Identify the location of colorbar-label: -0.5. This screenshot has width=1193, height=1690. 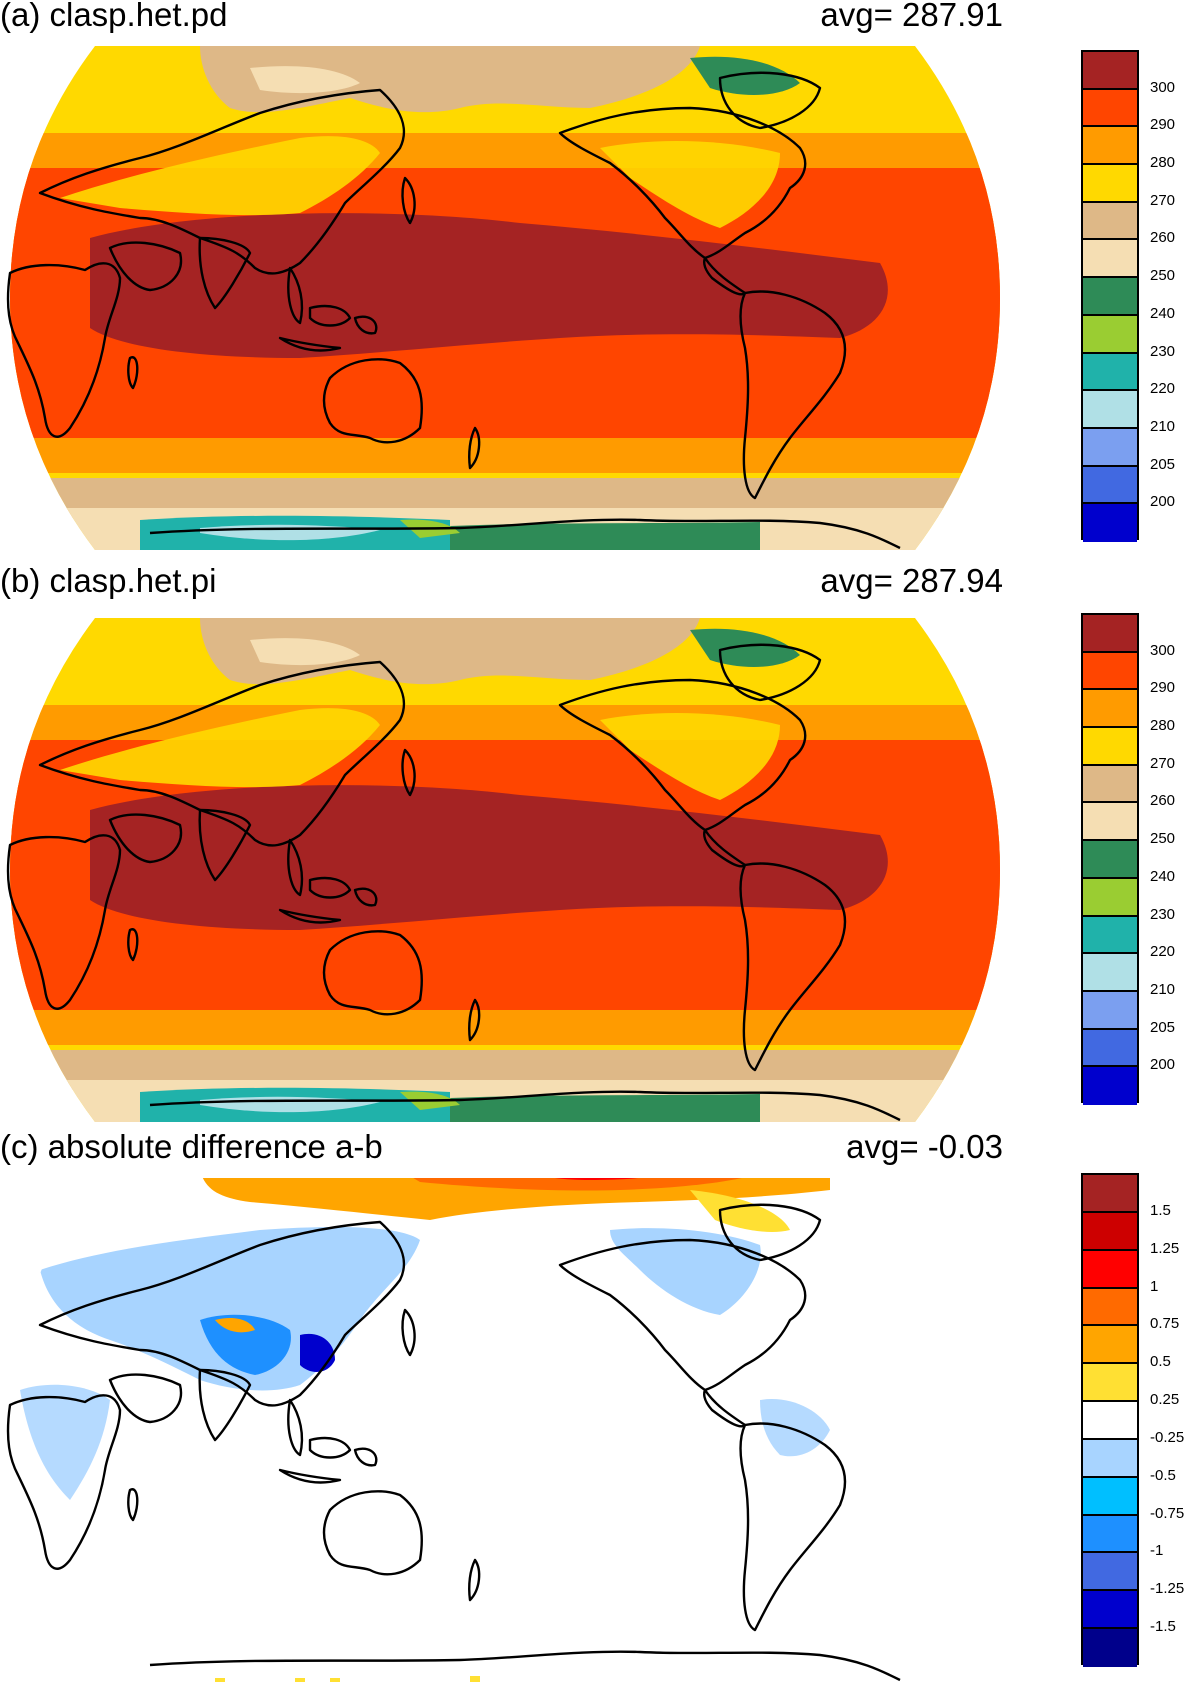
(1163, 1475).